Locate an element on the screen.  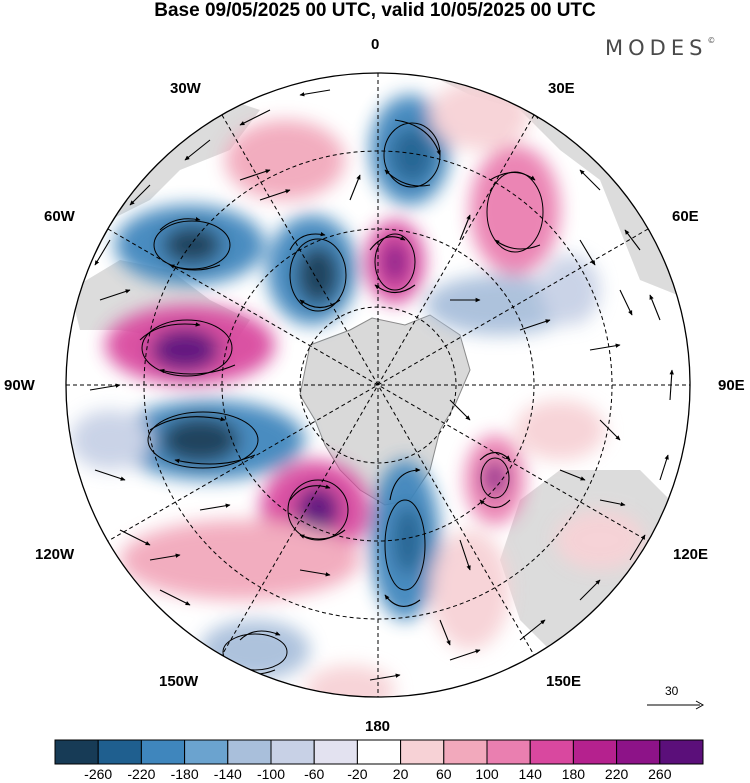
lon-label-30e: 30E is located at coordinates (561, 88).